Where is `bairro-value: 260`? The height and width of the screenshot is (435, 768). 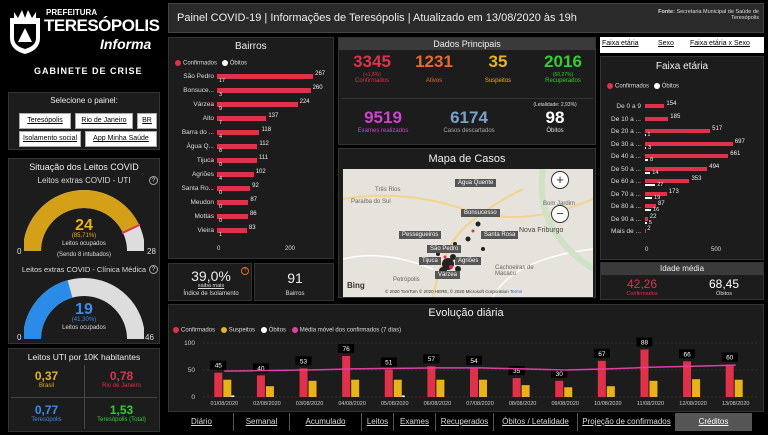
bairro-value: 260 is located at coordinates (317, 88).